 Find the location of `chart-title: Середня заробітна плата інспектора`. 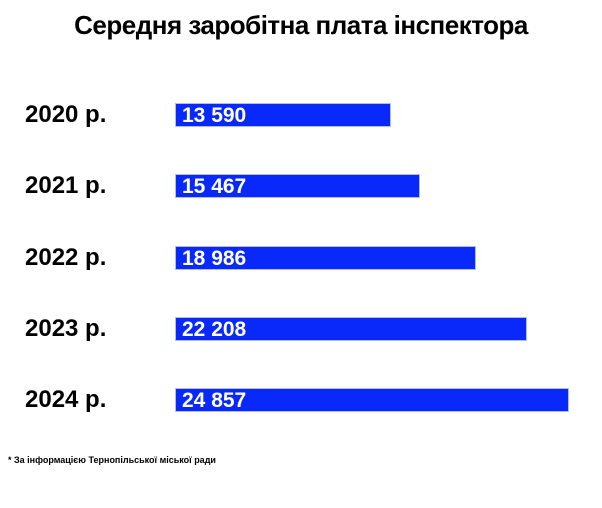

chart-title: Середня заробітна плата інспектора is located at coordinates (301, 25).